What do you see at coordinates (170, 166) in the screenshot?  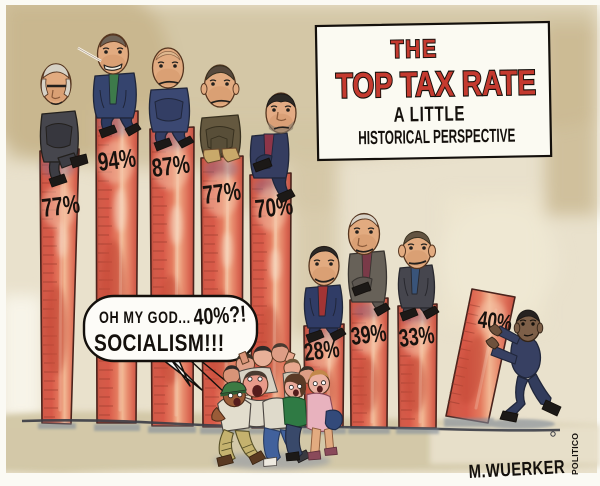 I see `svg-text: 87%` at bounding box center [170, 166].